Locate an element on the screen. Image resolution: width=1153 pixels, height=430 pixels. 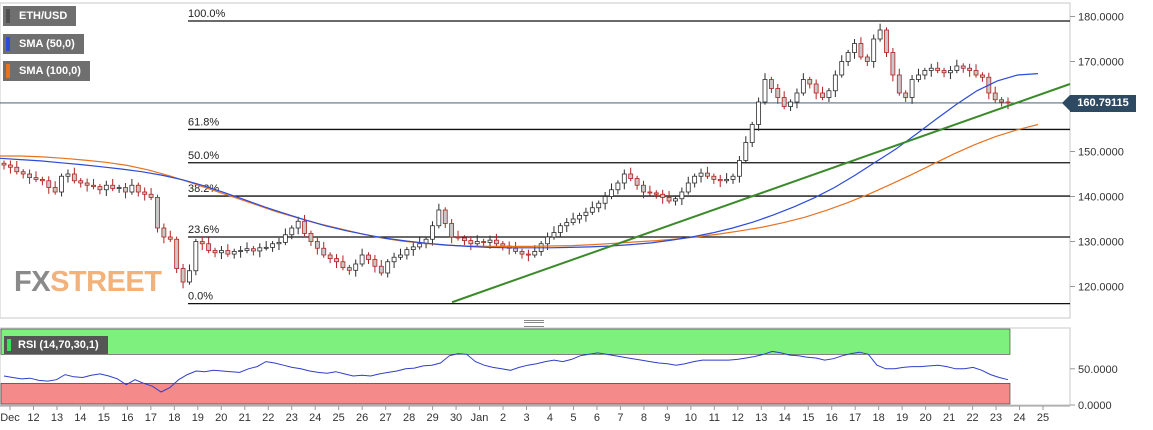
x-tick-label: 11 is located at coordinates (714, 418).